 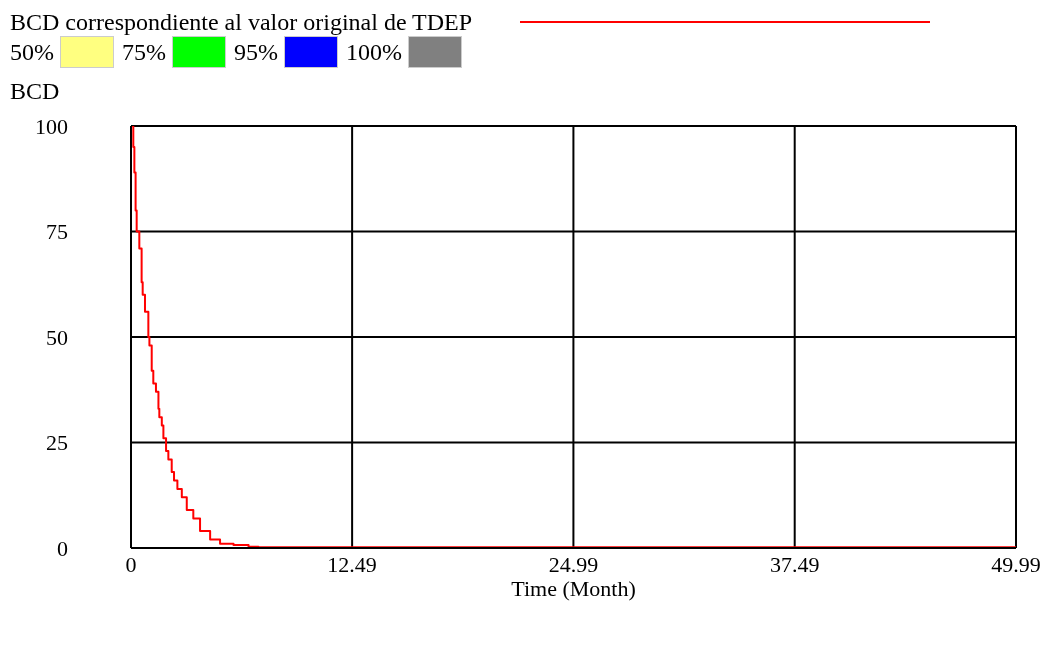 I want to click on x-tick-label: 49.99, so click(x=1016, y=564).